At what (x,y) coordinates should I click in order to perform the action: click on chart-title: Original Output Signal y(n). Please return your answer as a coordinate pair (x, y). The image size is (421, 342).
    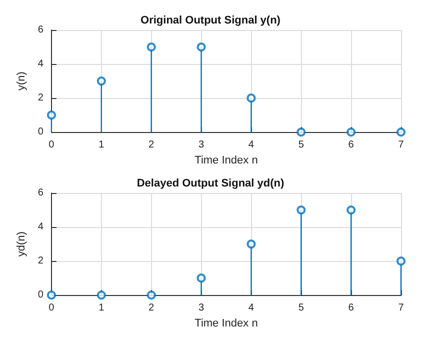
    Looking at the image, I should click on (210, 20).